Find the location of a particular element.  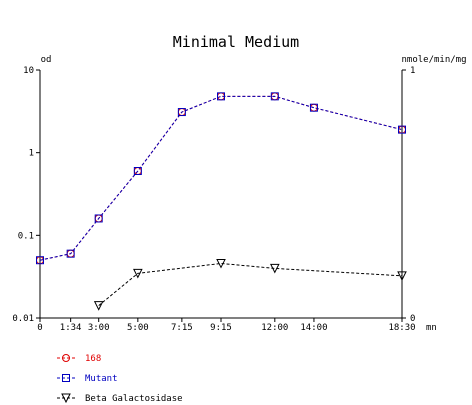

x-tick-label: 0 is located at coordinates (39, 328).